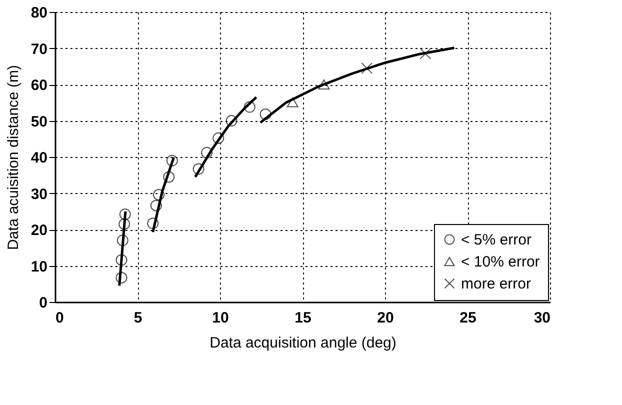  Describe the element at coordinates (303, 318) in the screenshot. I see `x-tick-label: 15` at that location.